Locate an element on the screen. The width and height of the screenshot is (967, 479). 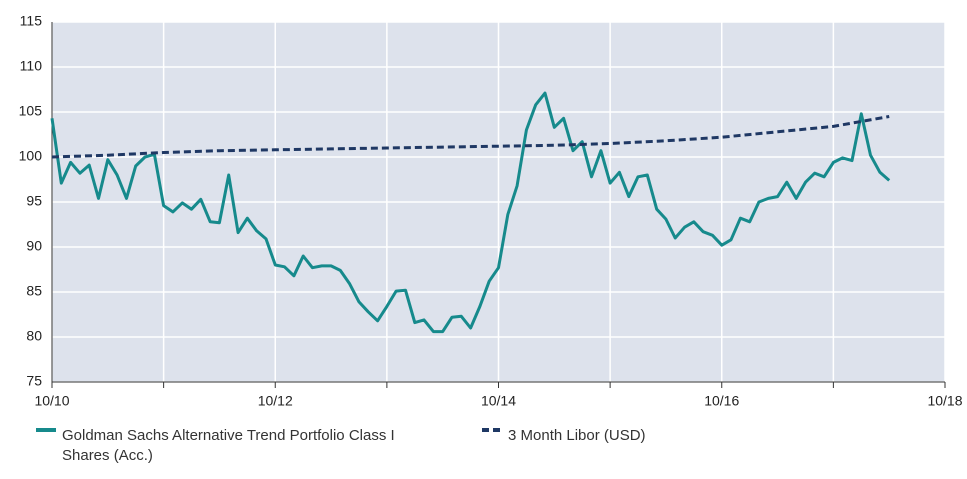
y-tick-label: 75 is located at coordinates (34, 381).